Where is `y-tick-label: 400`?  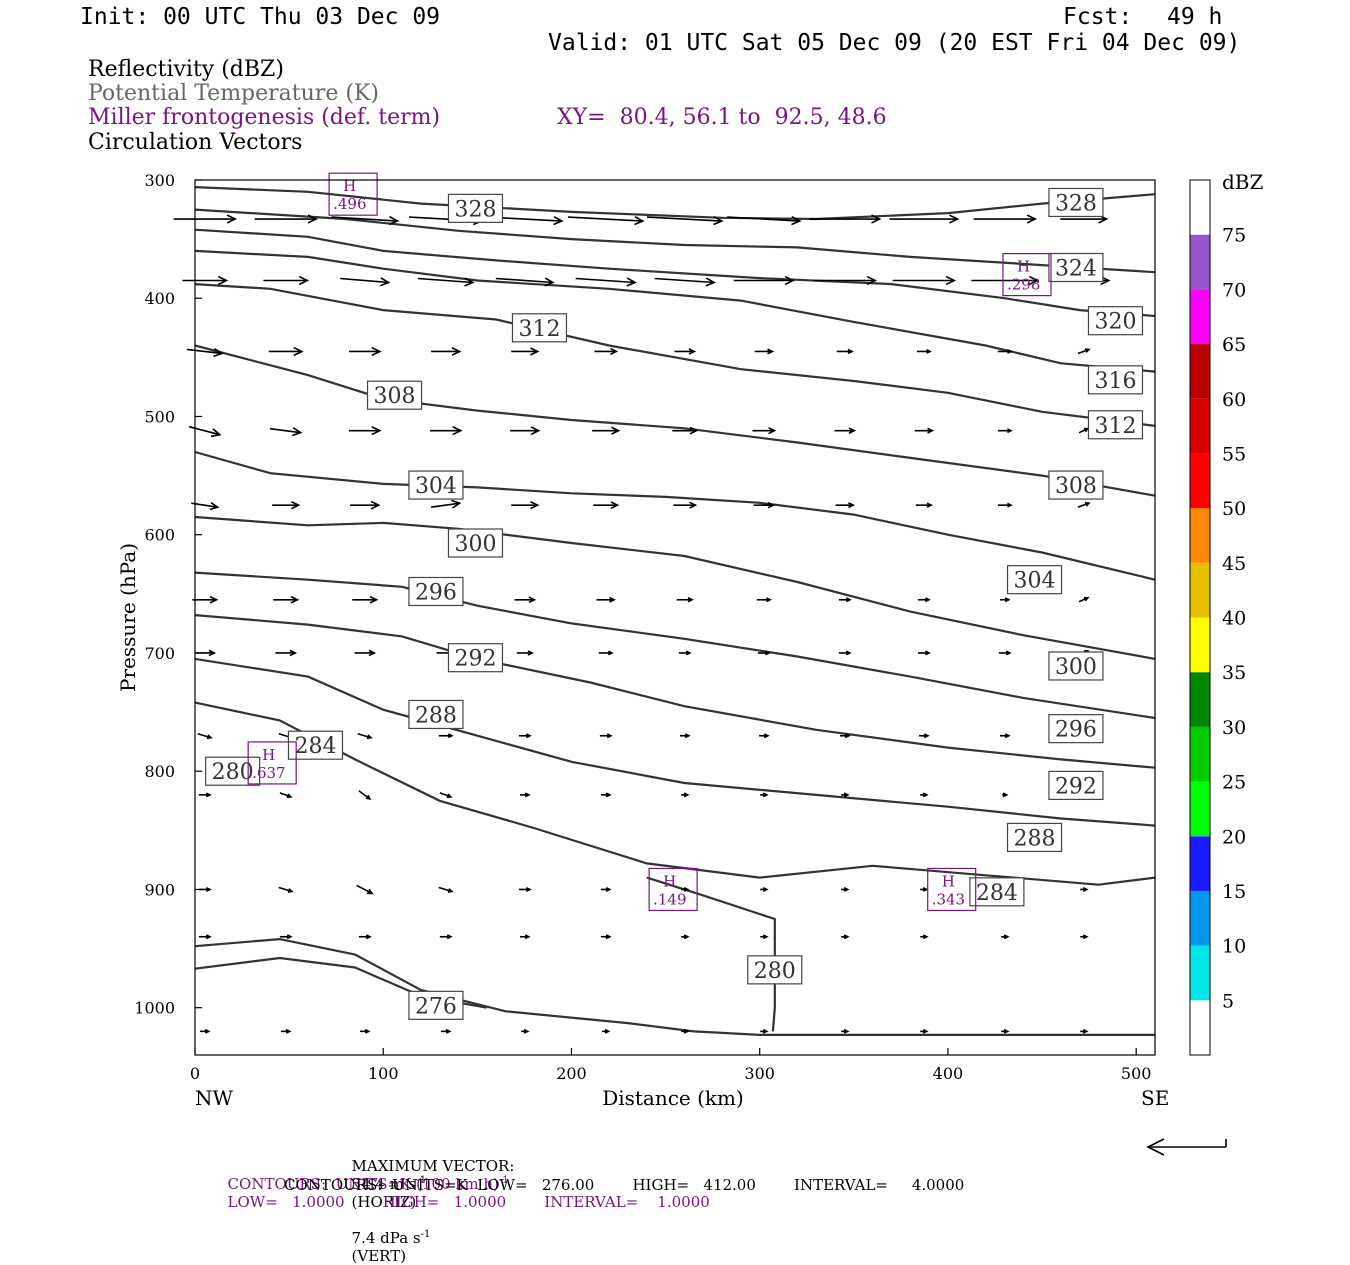 y-tick-label: 400 is located at coordinates (159, 298).